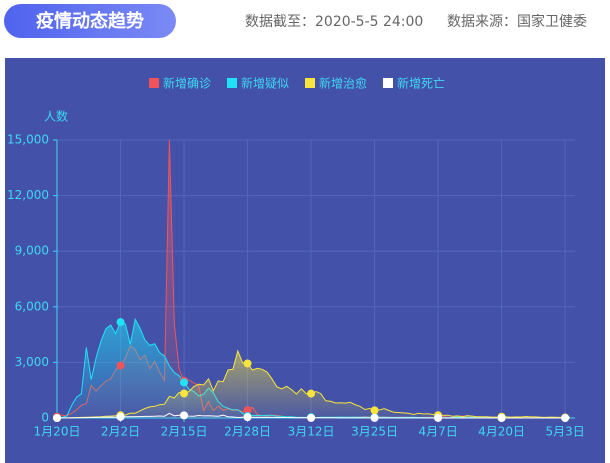 The image size is (610, 463). What do you see at coordinates (564, 432) in the screenshot?
I see `x-tick-label: 5月3日` at bounding box center [564, 432].